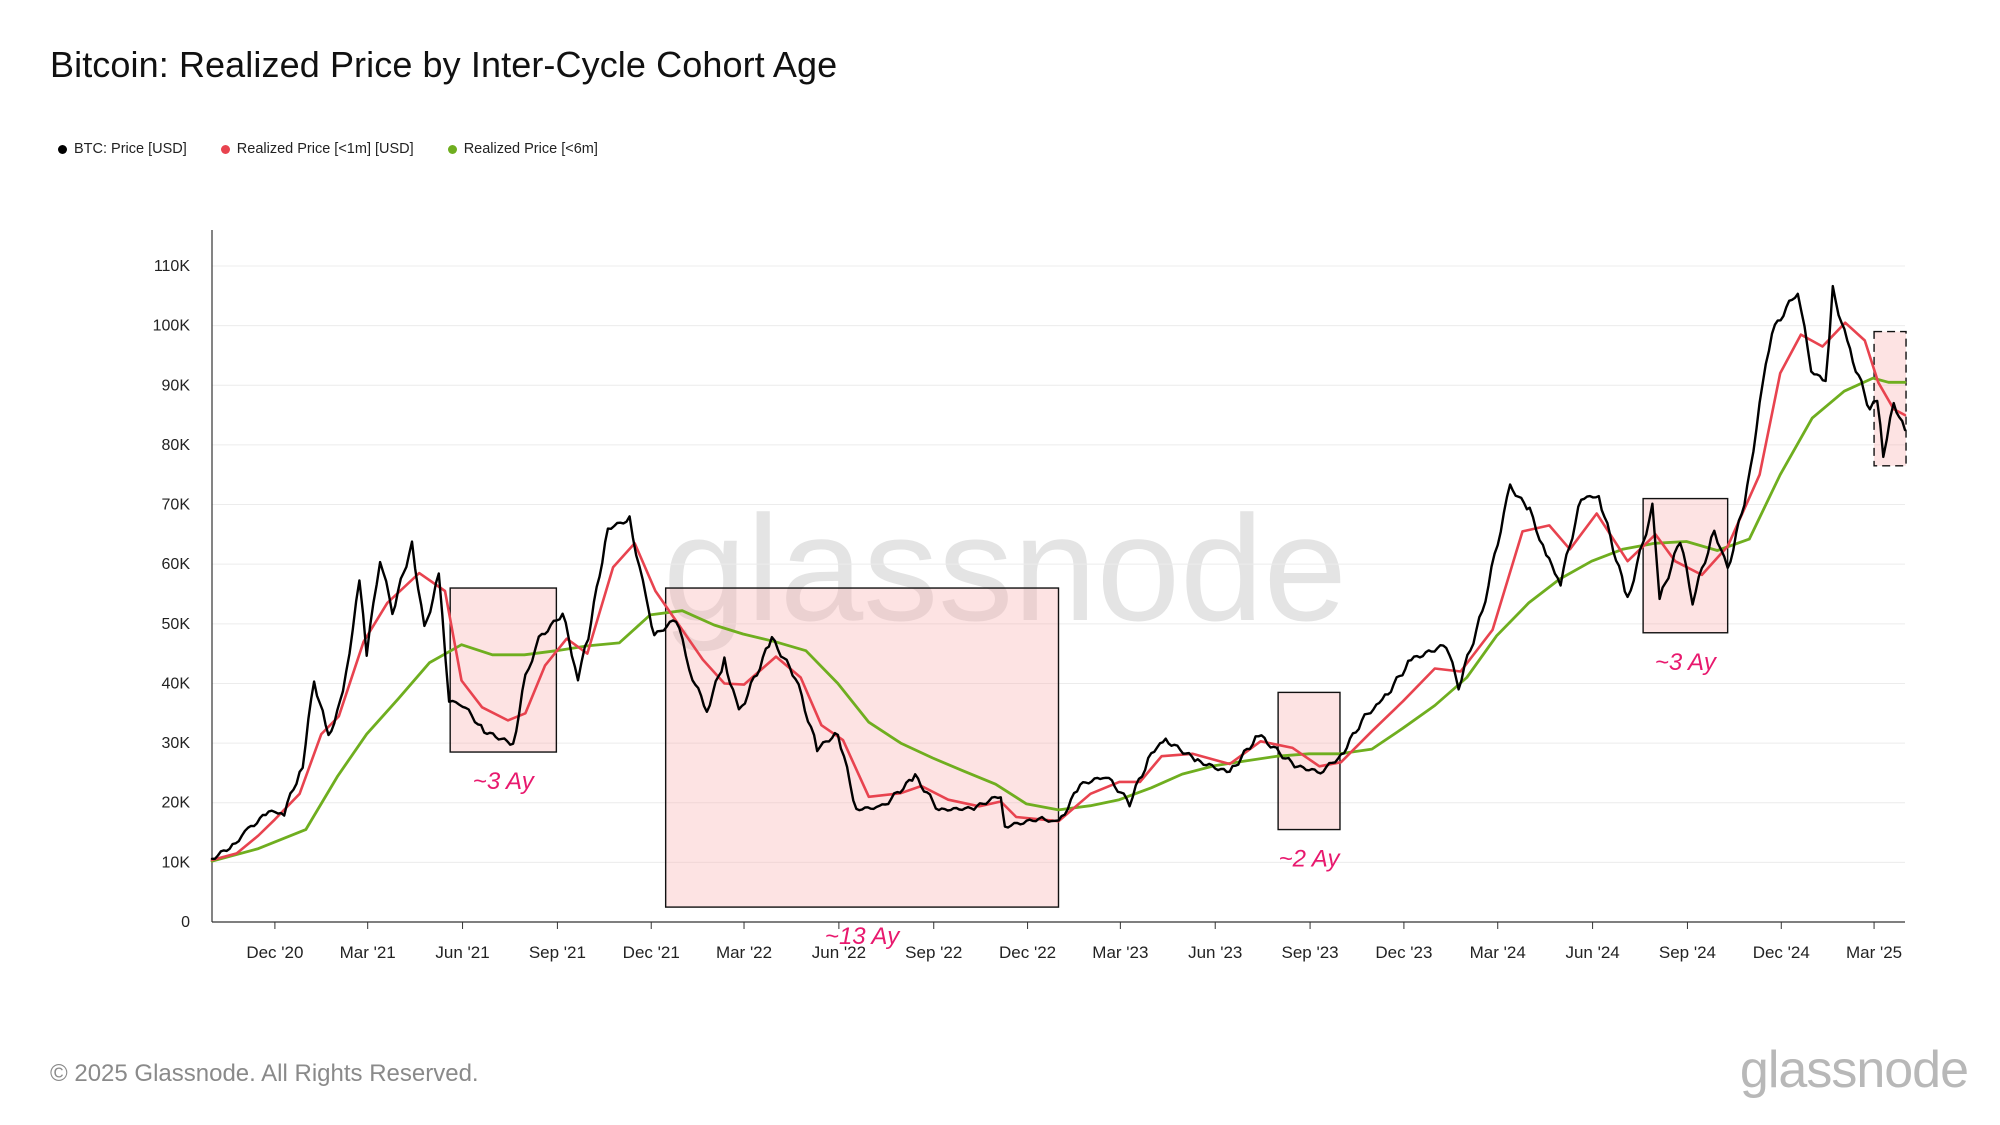  Describe the element at coordinates (176, 505) in the screenshot. I see `y-tick-label: 70K` at that location.